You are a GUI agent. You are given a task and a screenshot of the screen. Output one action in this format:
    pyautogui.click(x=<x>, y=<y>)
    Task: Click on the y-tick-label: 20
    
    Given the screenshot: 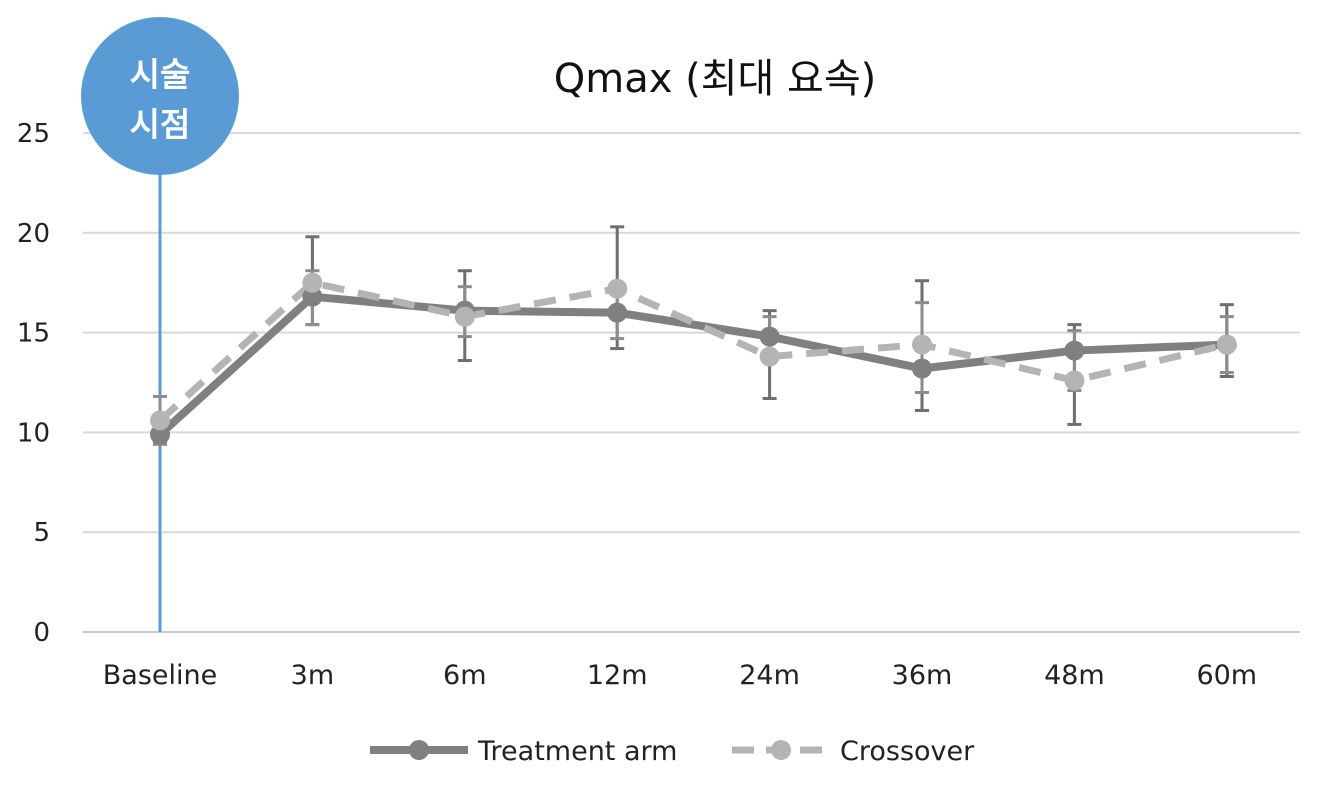 What is the action you would take?
    pyautogui.click(x=33, y=234)
    